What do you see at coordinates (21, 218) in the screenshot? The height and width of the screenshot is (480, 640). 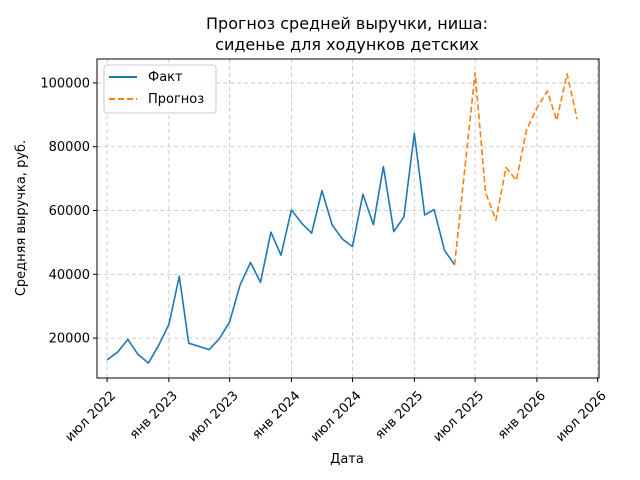 I see `y-axis-label: Средняя выручка, руб.` at bounding box center [21, 218].